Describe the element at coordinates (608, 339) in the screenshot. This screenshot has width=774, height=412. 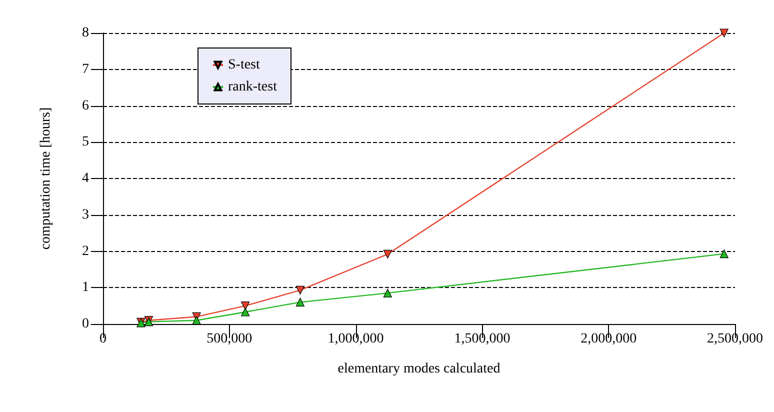
I see `x-tick-label: 2,000,000` at that location.